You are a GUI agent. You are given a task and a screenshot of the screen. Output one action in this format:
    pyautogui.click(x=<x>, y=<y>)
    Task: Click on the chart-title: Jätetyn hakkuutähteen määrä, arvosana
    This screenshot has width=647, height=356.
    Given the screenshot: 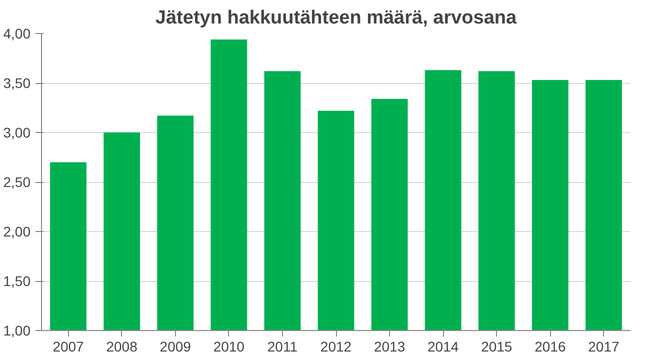 What is the action you would take?
    pyautogui.click(x=336, y=18)
    